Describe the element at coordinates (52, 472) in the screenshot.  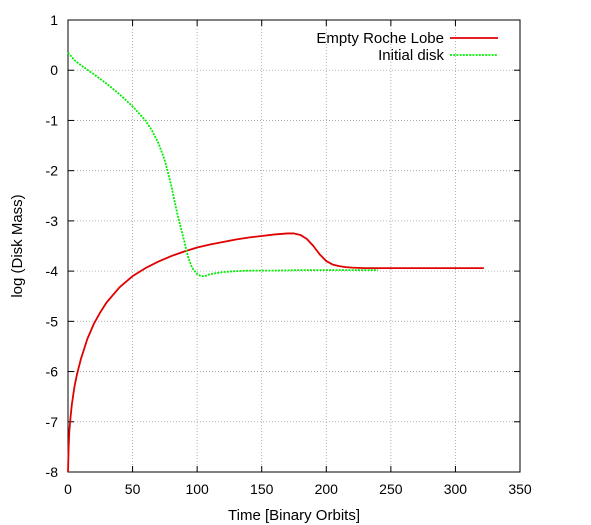
I see `y-tick-label: -8` at that location.